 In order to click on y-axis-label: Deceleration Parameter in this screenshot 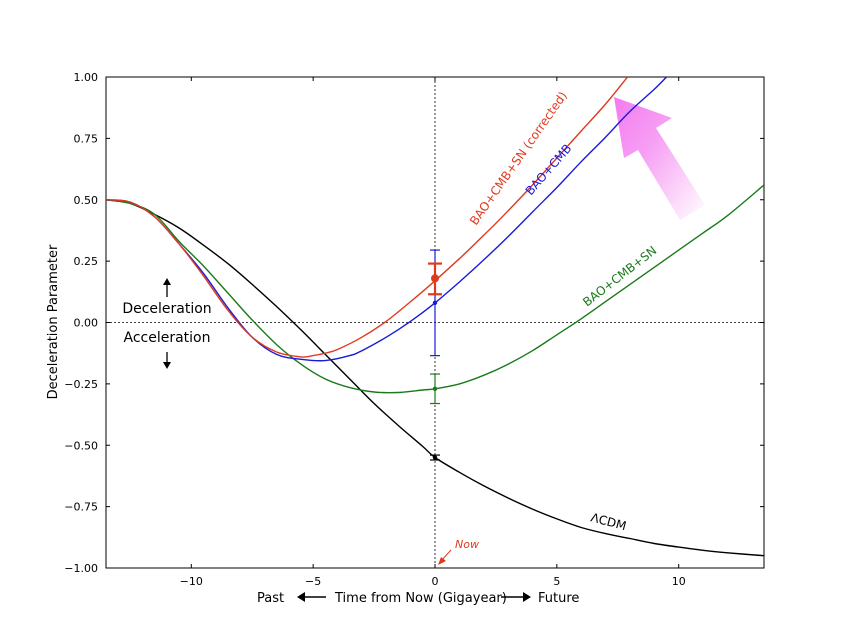, I will do `click(53, 321)`.